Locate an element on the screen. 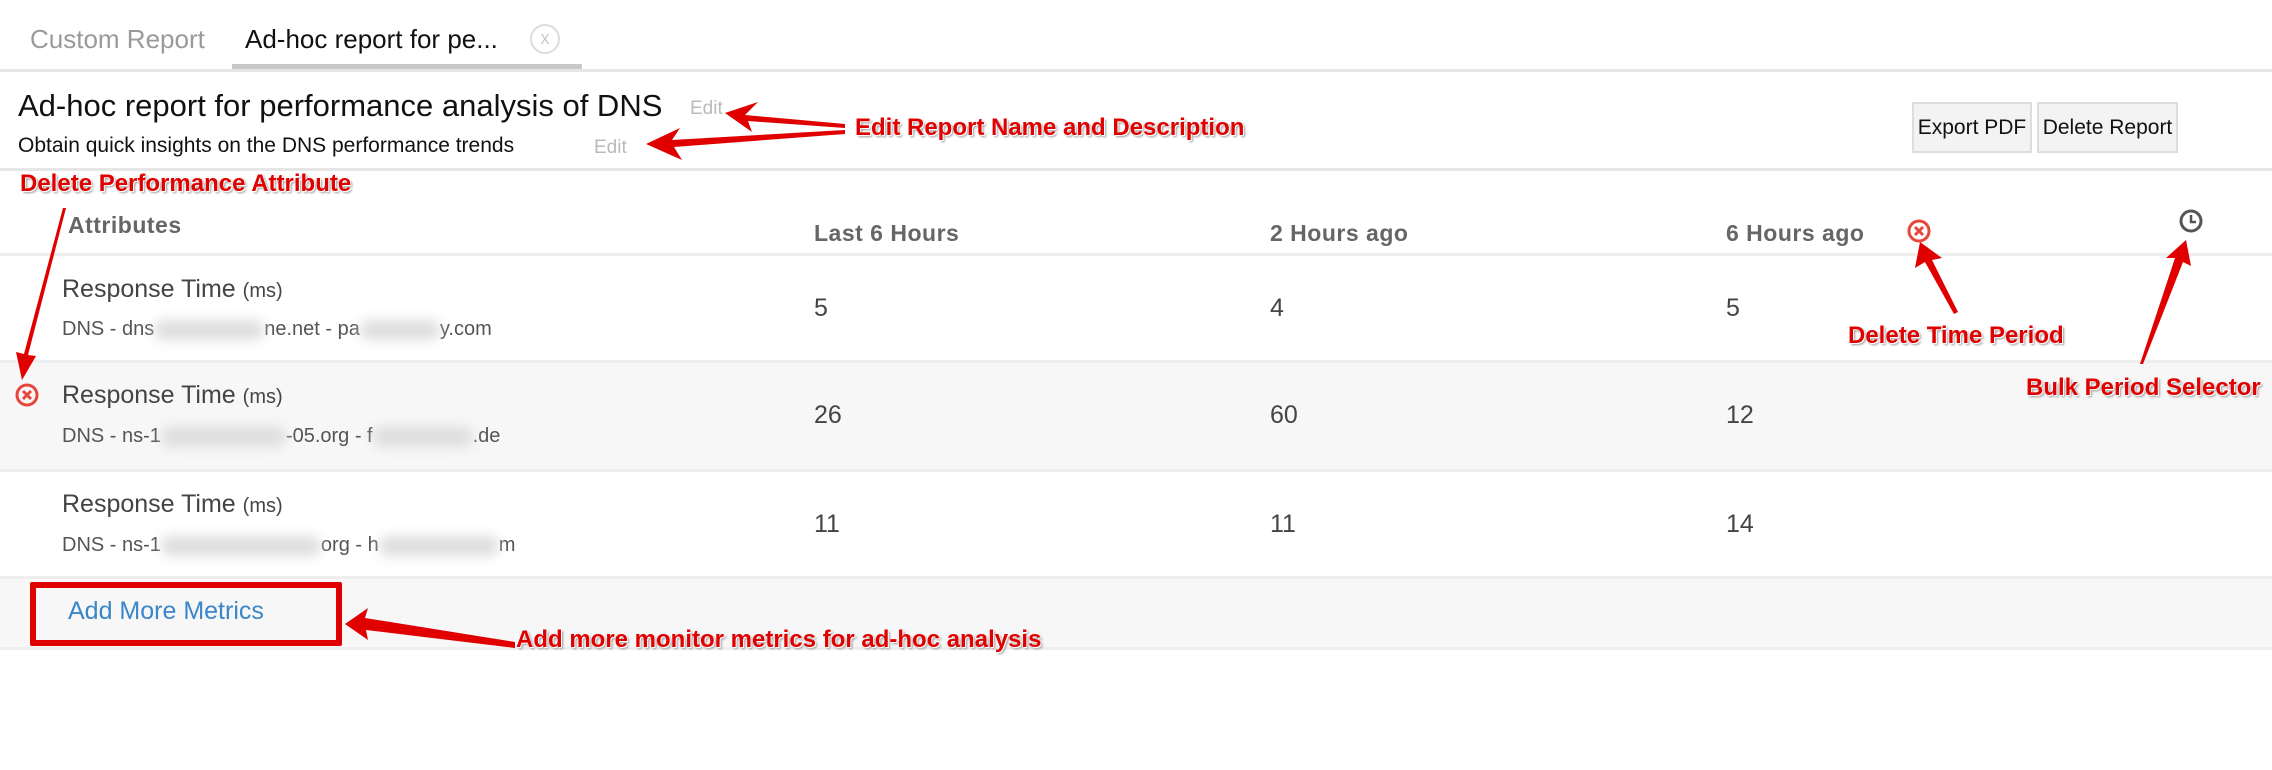  edit-description-link: Edit is located at coordinates (610, 147).